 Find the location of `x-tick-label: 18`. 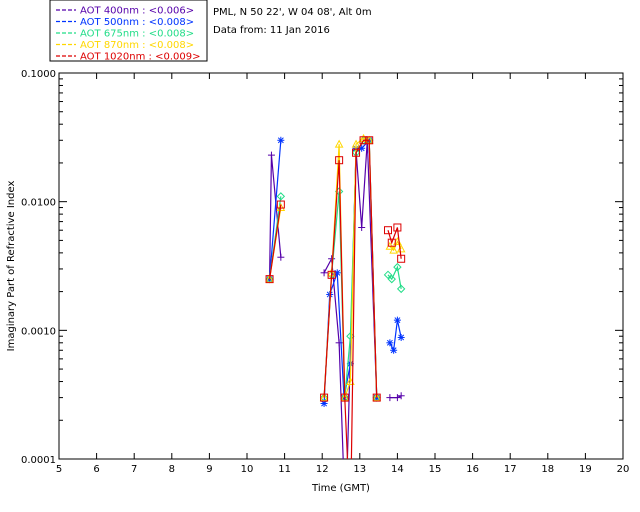

x-tick-label: 18 is located at coordinates (547, 469).